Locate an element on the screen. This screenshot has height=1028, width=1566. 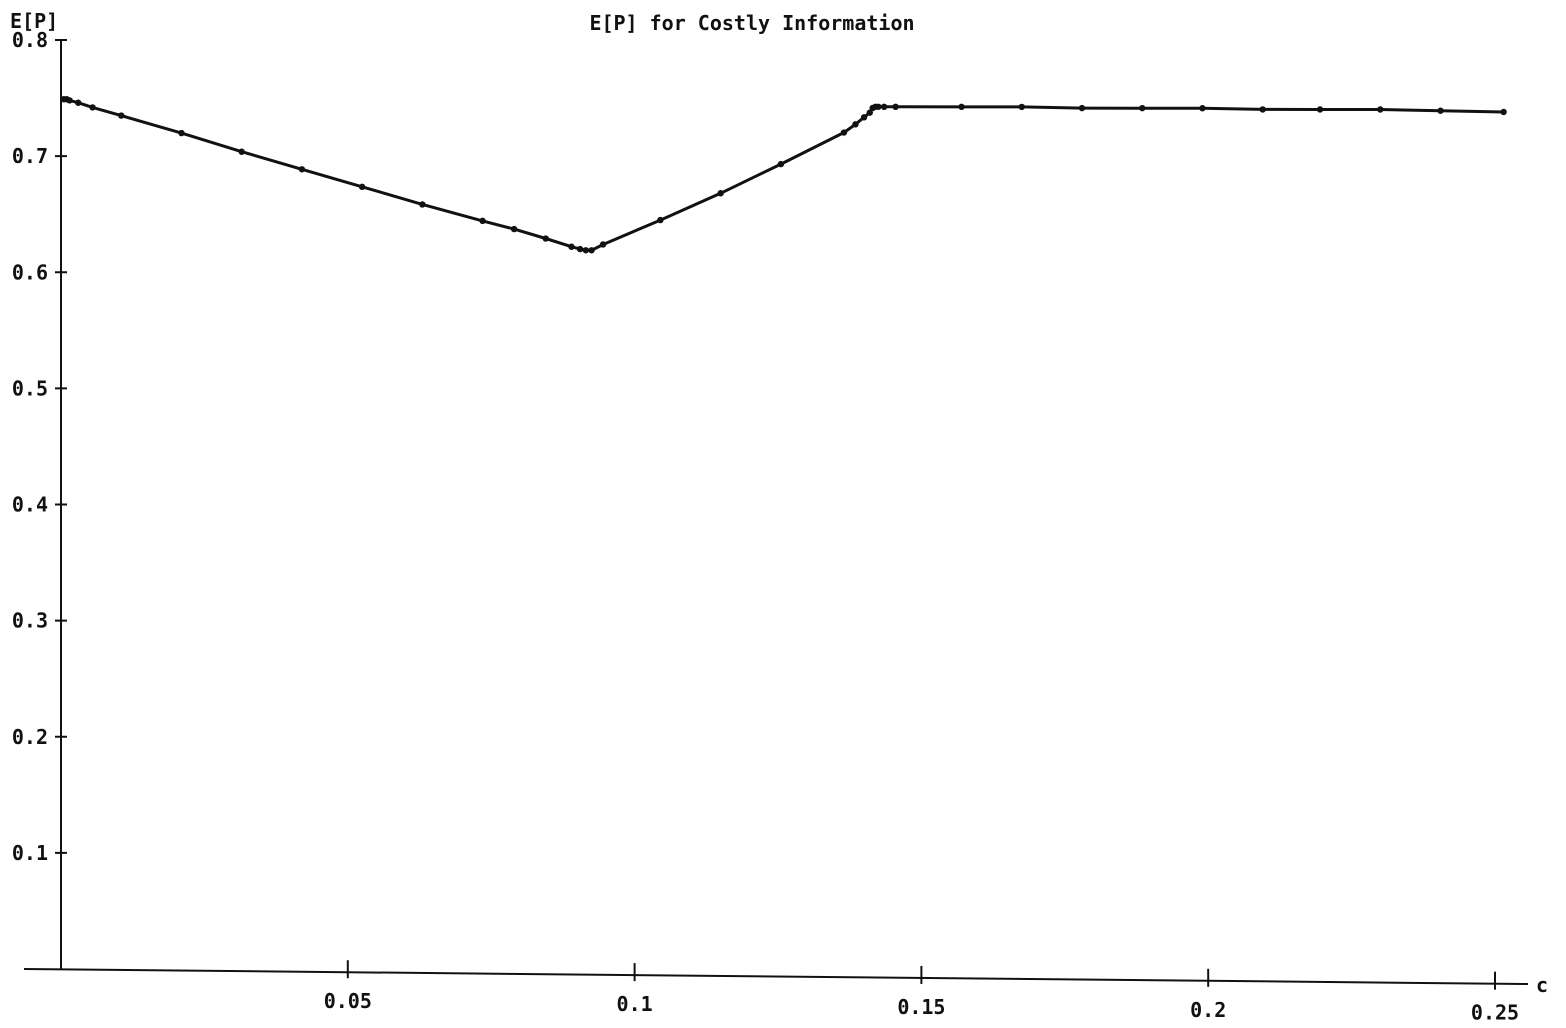
y-tick-label: 0.7 is located at coordinates (30, 156).